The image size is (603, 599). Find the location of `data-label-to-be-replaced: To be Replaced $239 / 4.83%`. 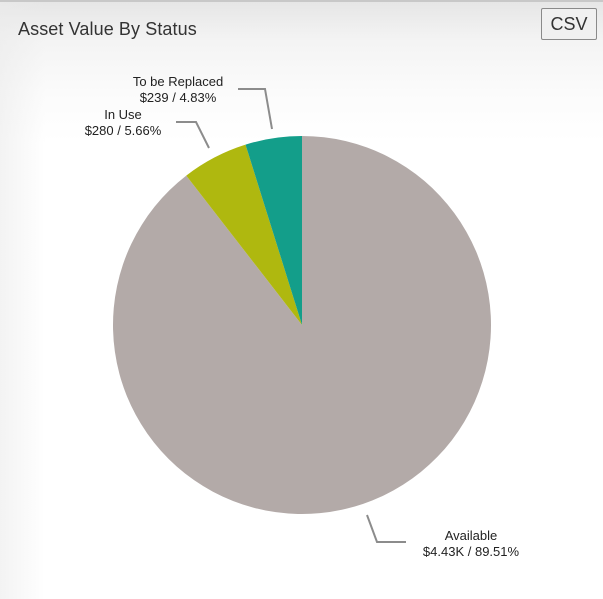

data-label-to-be-replaced: To be Replaced $239 / 4.83% is located at coordinates (178, 89).